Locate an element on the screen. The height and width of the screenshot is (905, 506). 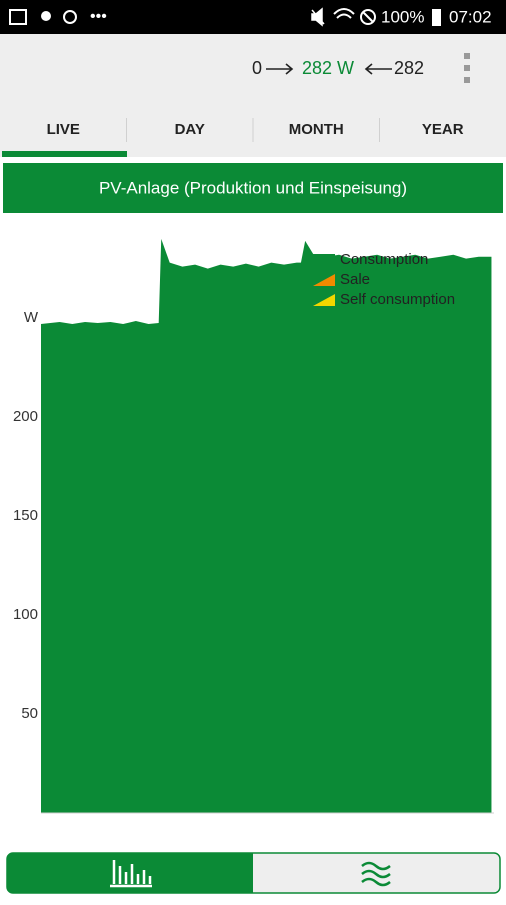
battery-icon is located at coordinates (436, 17).